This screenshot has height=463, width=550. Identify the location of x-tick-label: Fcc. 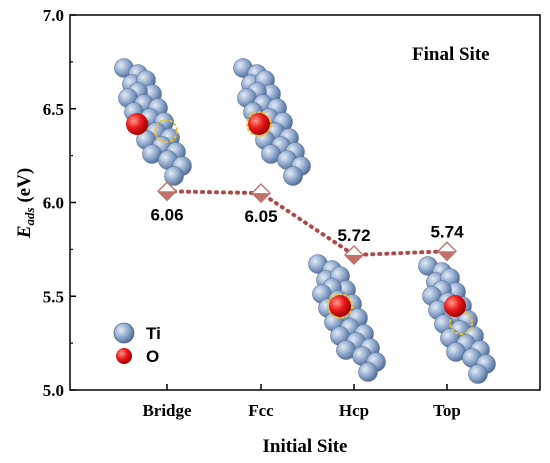
(261, 410).